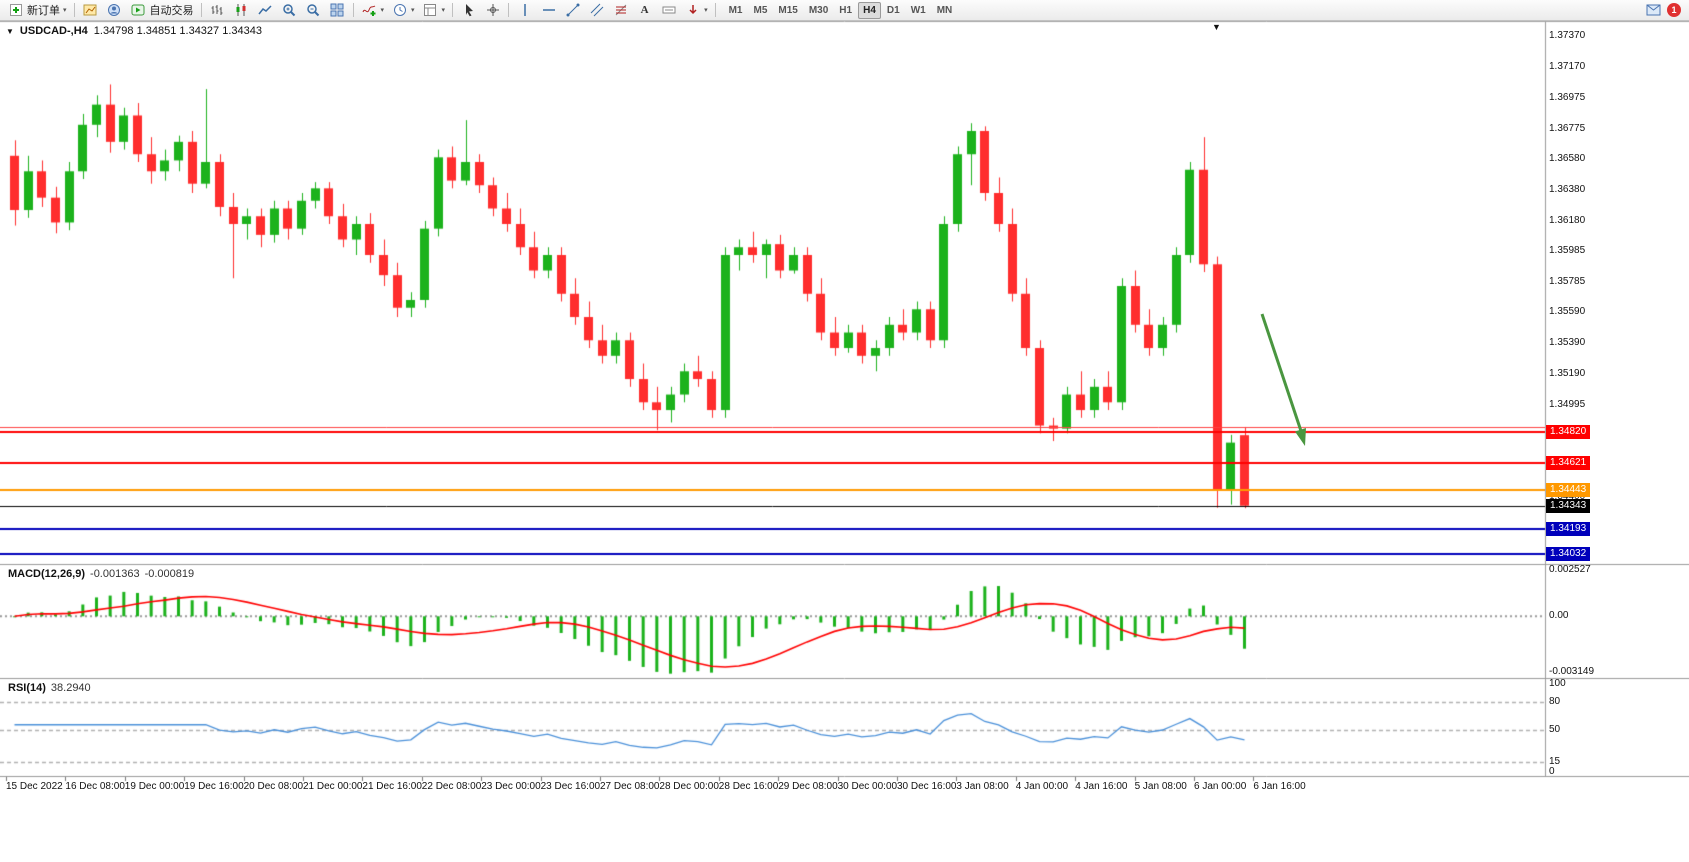 The width and height of the screenshot is (1689, 862). Describe the element at coordinates (944, 10) in the screenshot. I see `timeframe-mn-button: MN` at that location.